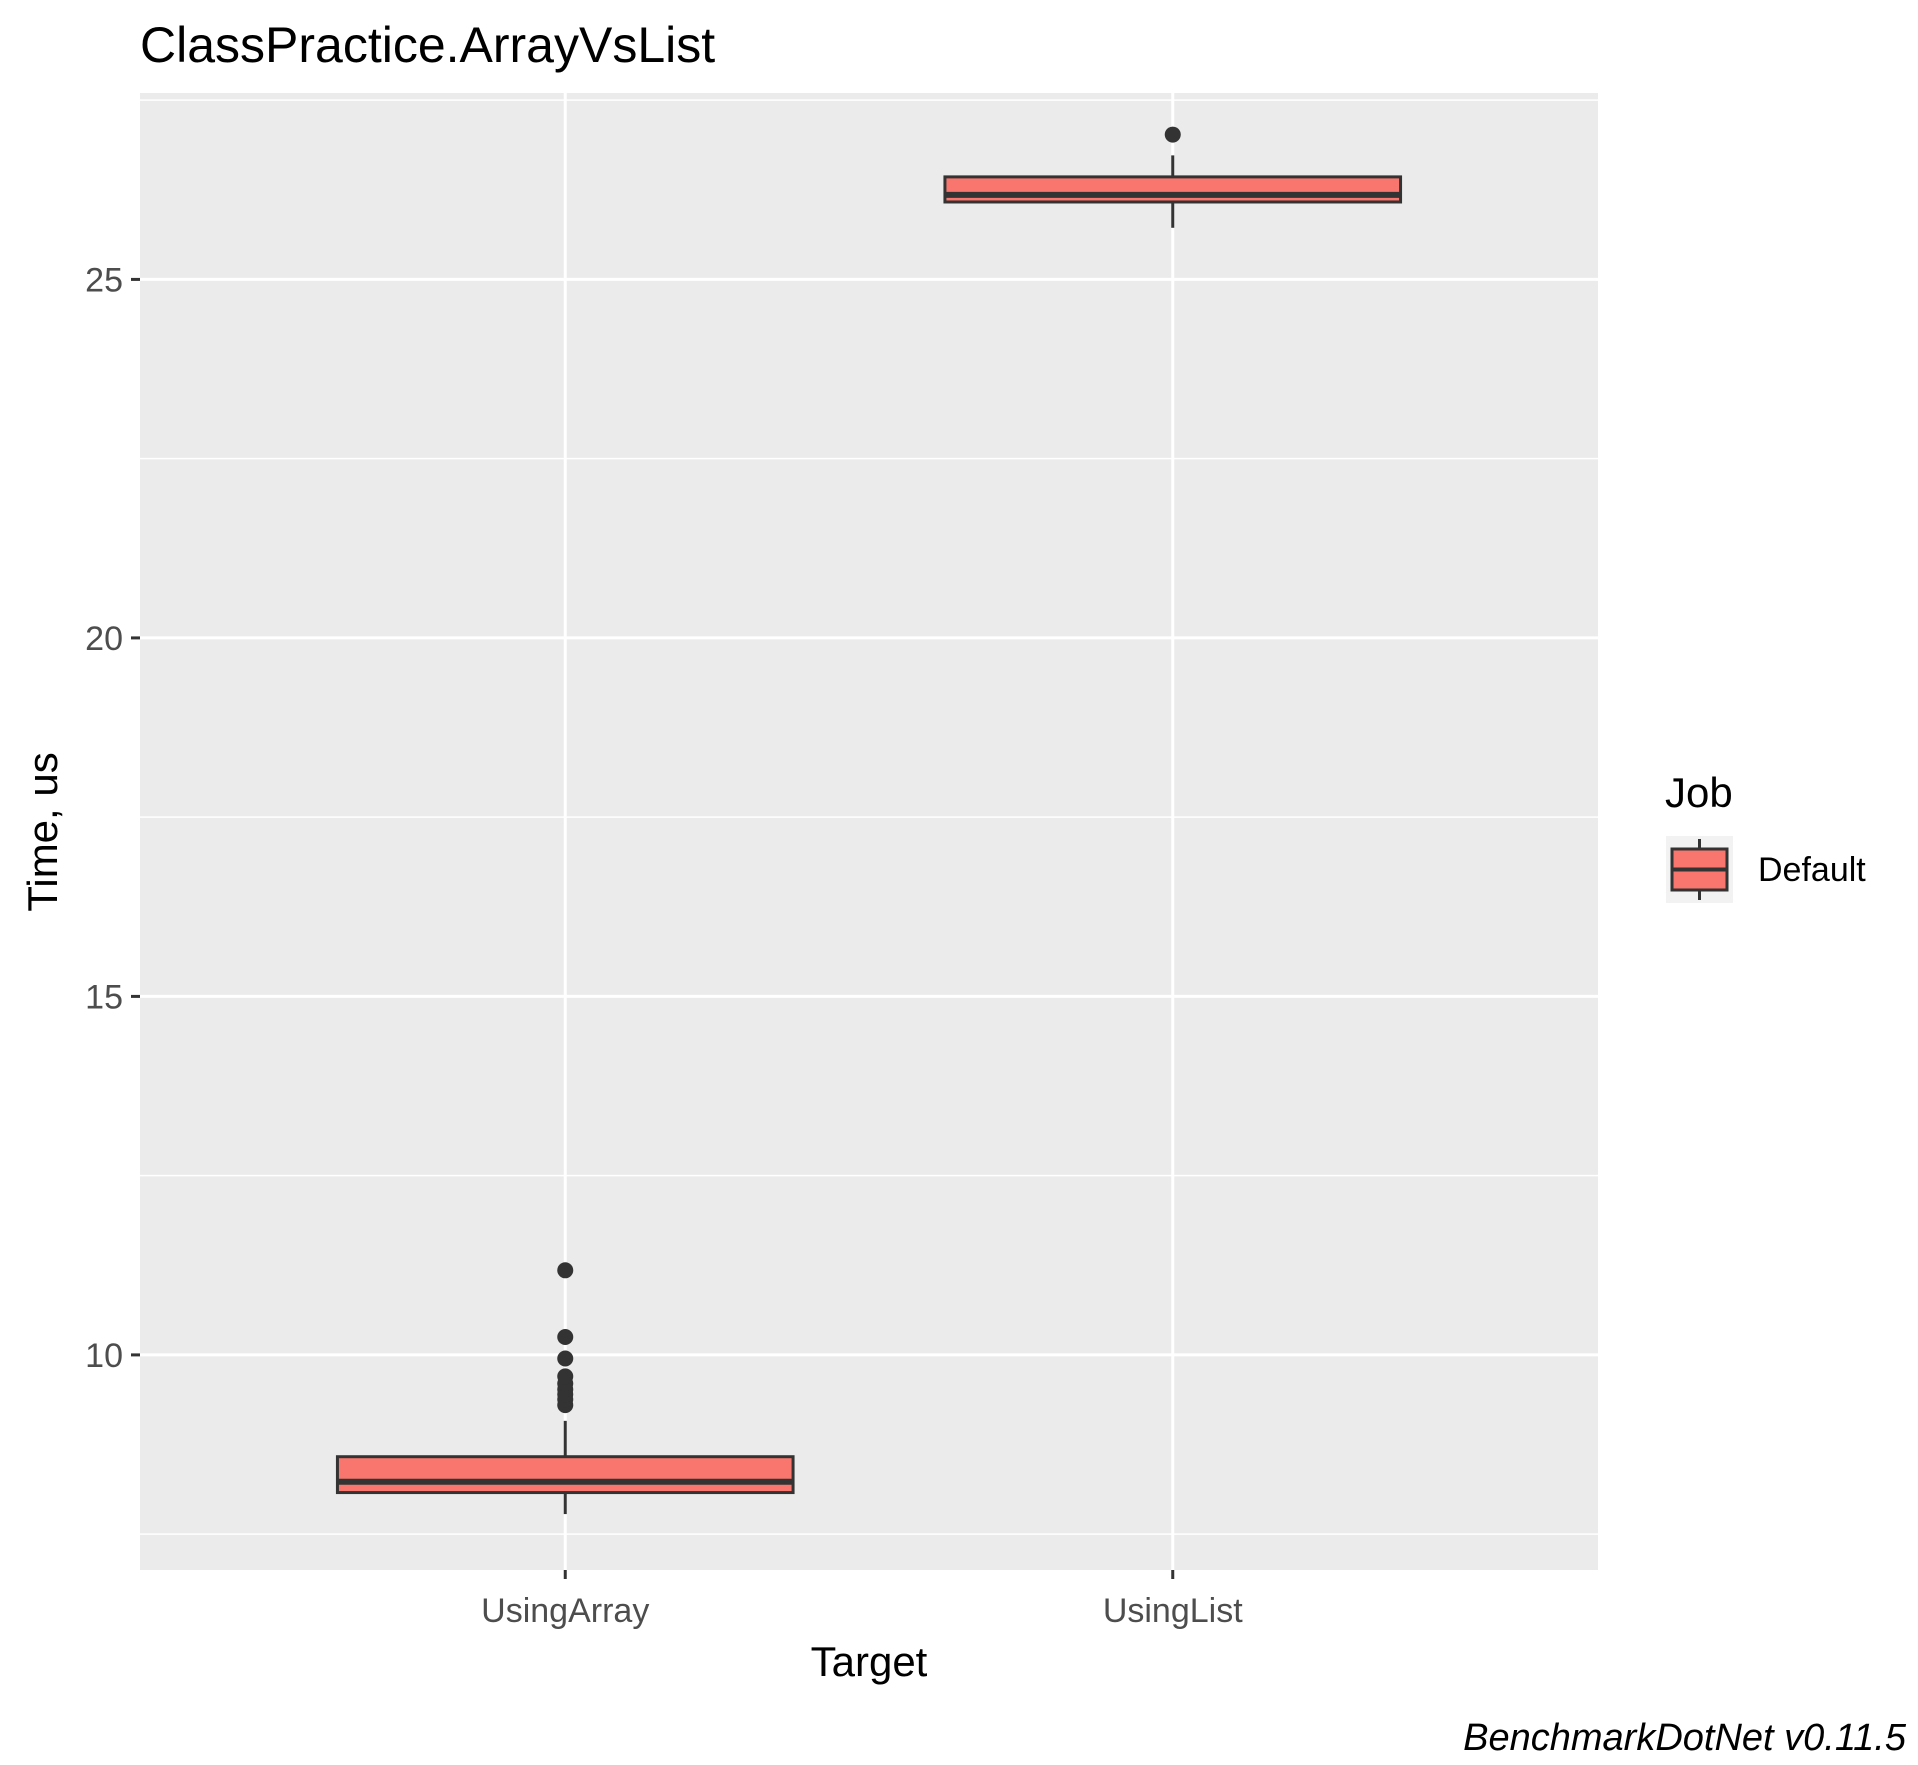 The image size is (1918, 1765). Describe the element at coordinates (1685, 1738) in the screenshot. I see `caption: BenchmarkDotNet v0.11.5` at that location.